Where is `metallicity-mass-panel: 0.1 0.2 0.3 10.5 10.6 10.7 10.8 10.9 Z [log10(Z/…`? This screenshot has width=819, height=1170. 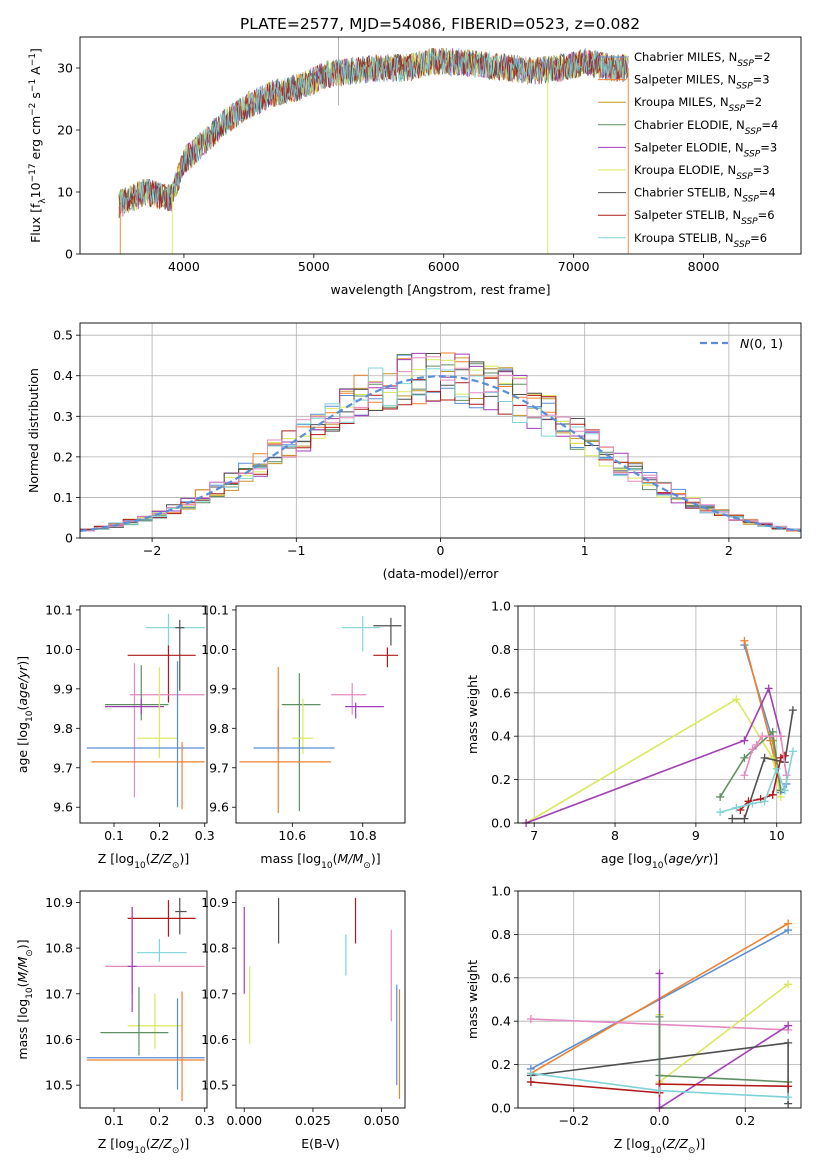
metallicity-mass-panel: 0.1 0.2 0.3 10.5 10.6 10.7 10.8 10.9 Z [log10(Z/… is located at coordinates (115, 1023).